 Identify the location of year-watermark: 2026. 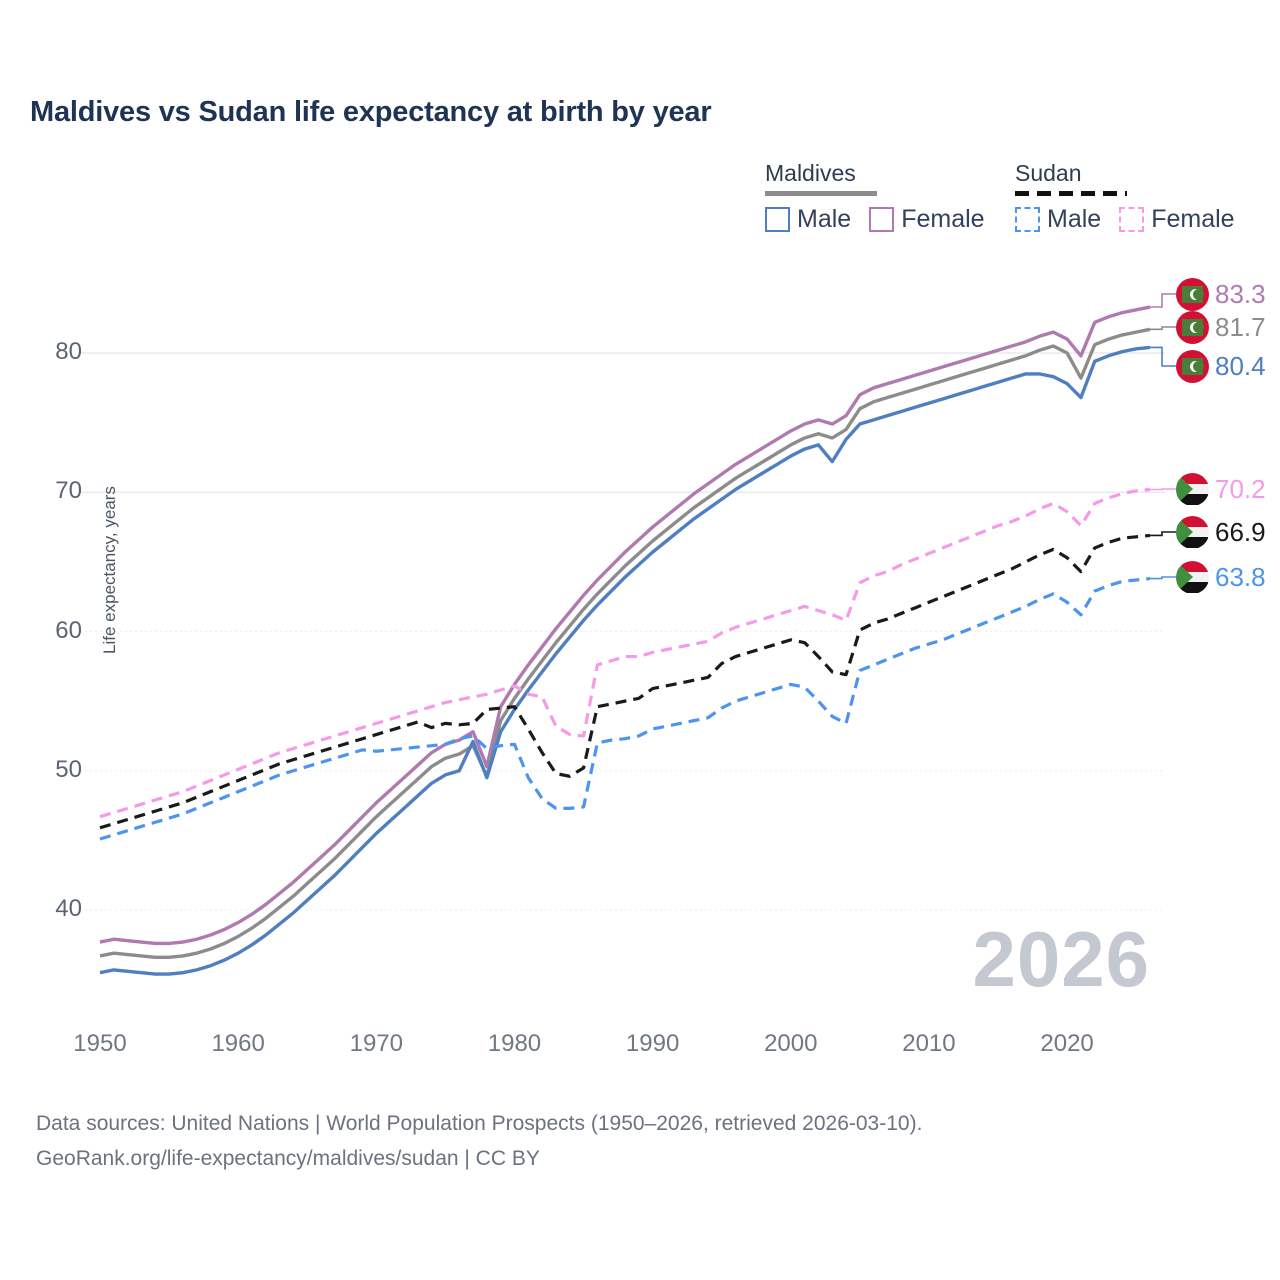
(1061, 959).